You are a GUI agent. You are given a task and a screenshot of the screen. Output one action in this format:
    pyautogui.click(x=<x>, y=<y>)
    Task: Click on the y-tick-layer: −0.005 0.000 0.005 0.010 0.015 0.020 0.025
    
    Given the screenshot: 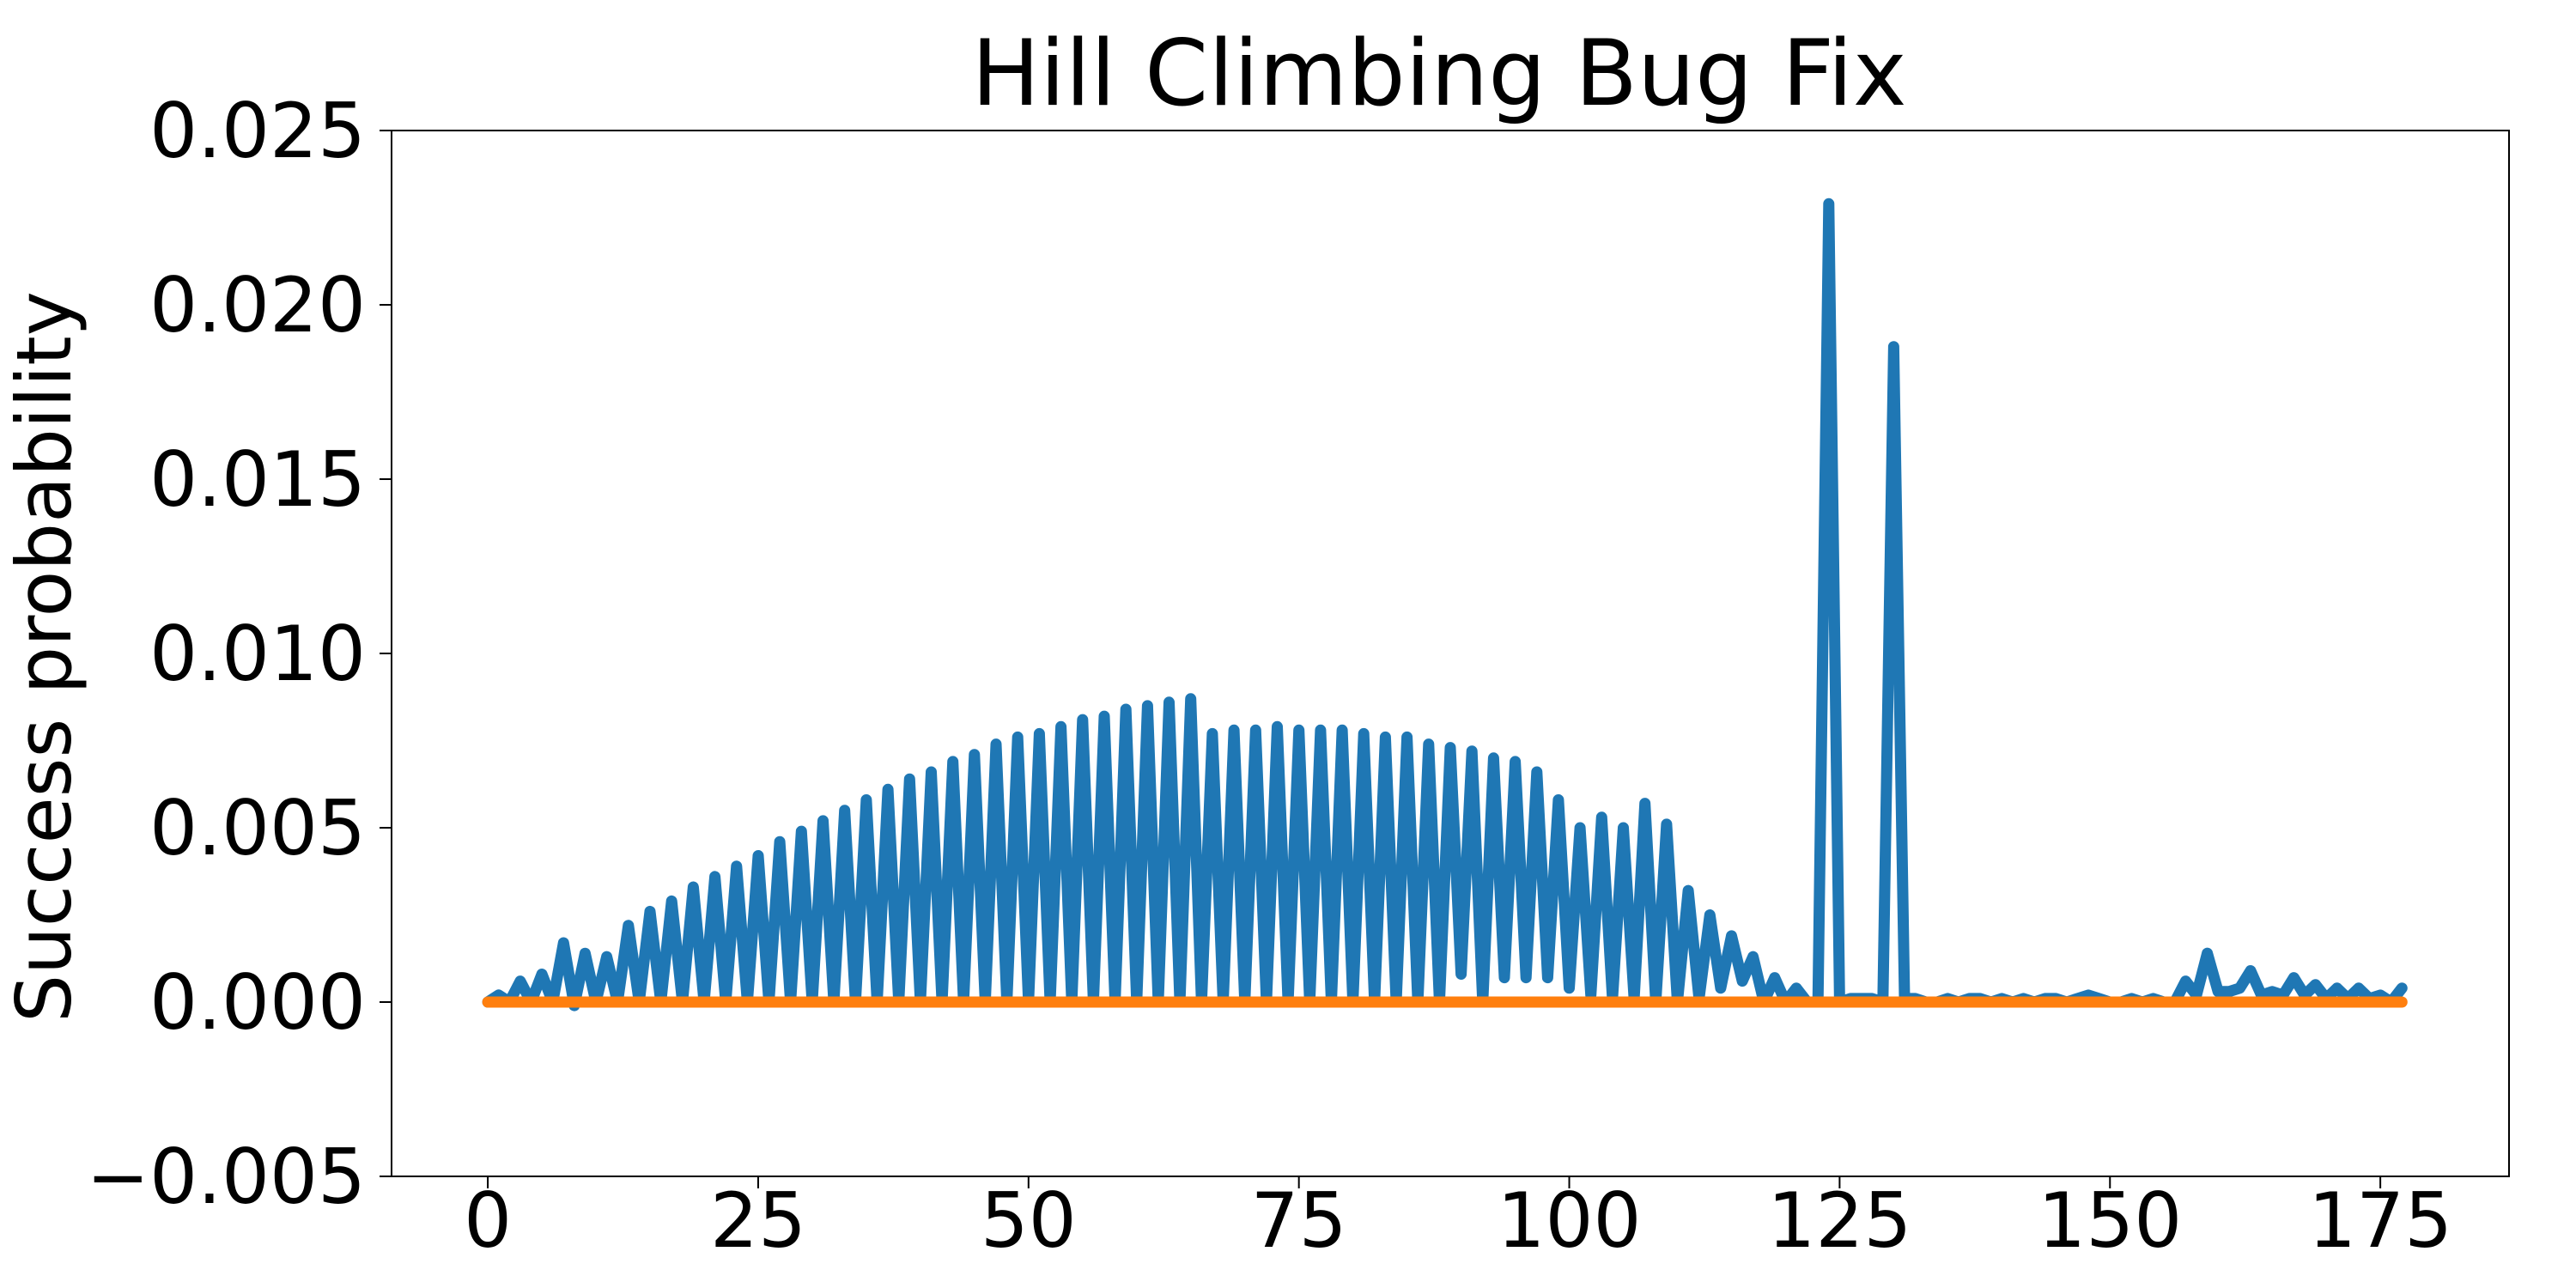 What is the action you would take?
    pyautogui.click(x=239, y=654)
    